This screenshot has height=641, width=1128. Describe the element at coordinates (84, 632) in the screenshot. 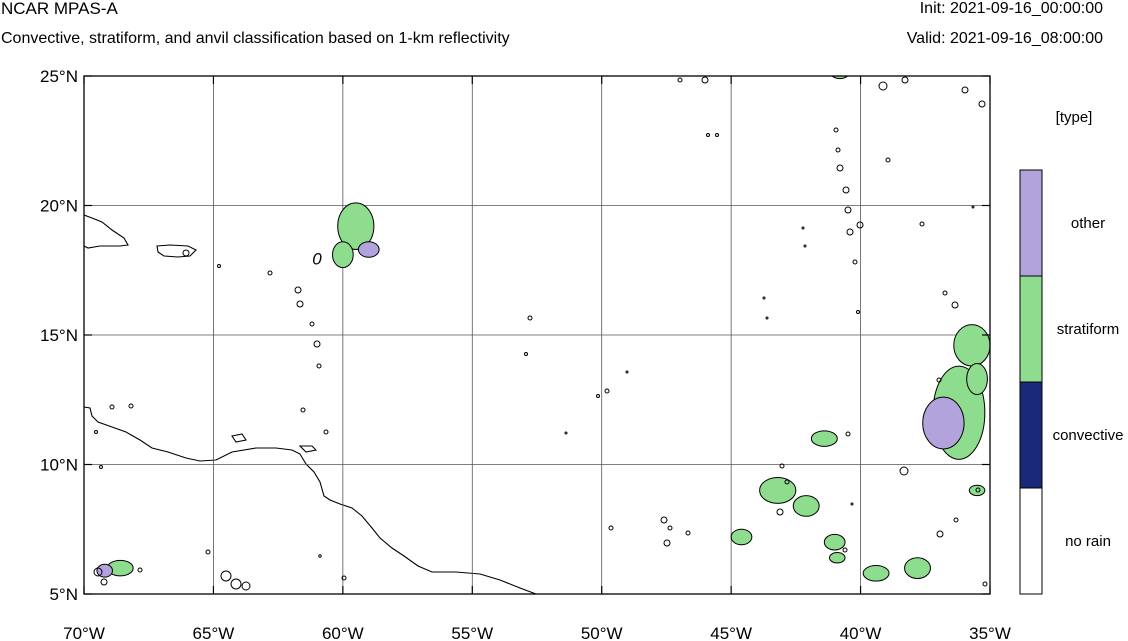

I see `lon-tick-label: 70°W` at that location.